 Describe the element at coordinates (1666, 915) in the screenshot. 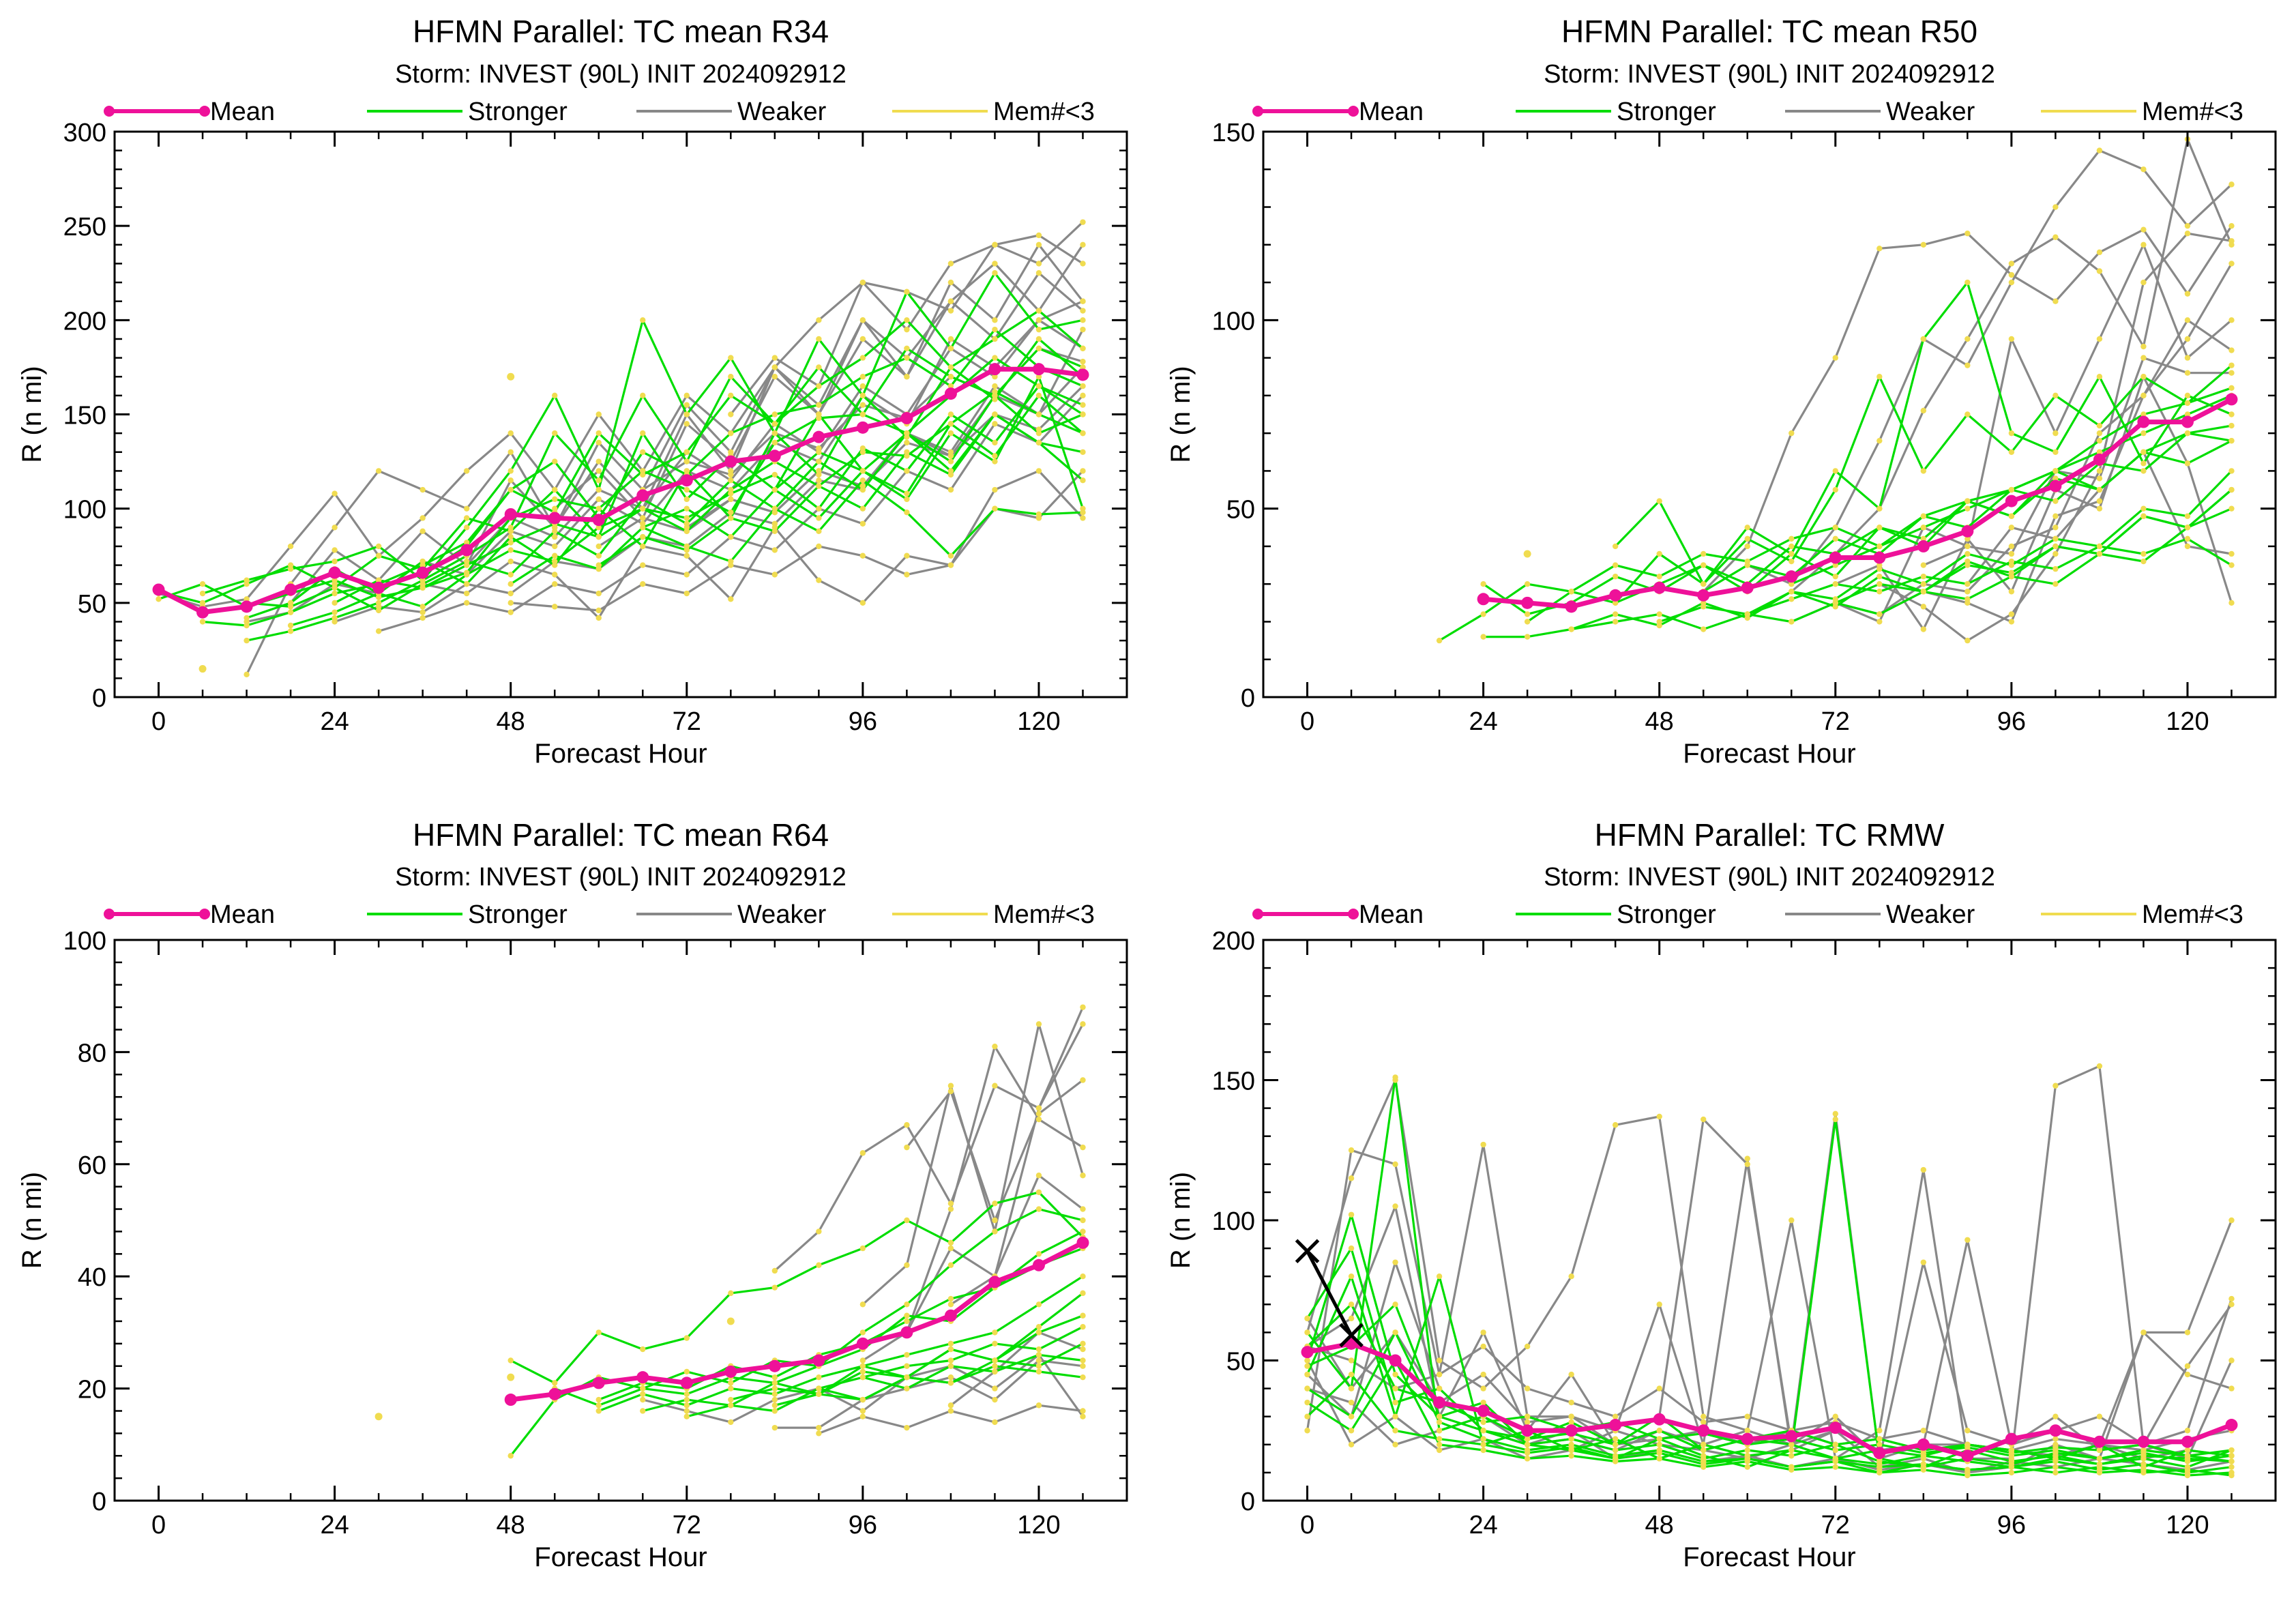

I see `legend-label-stronger: Stronger` at that location.